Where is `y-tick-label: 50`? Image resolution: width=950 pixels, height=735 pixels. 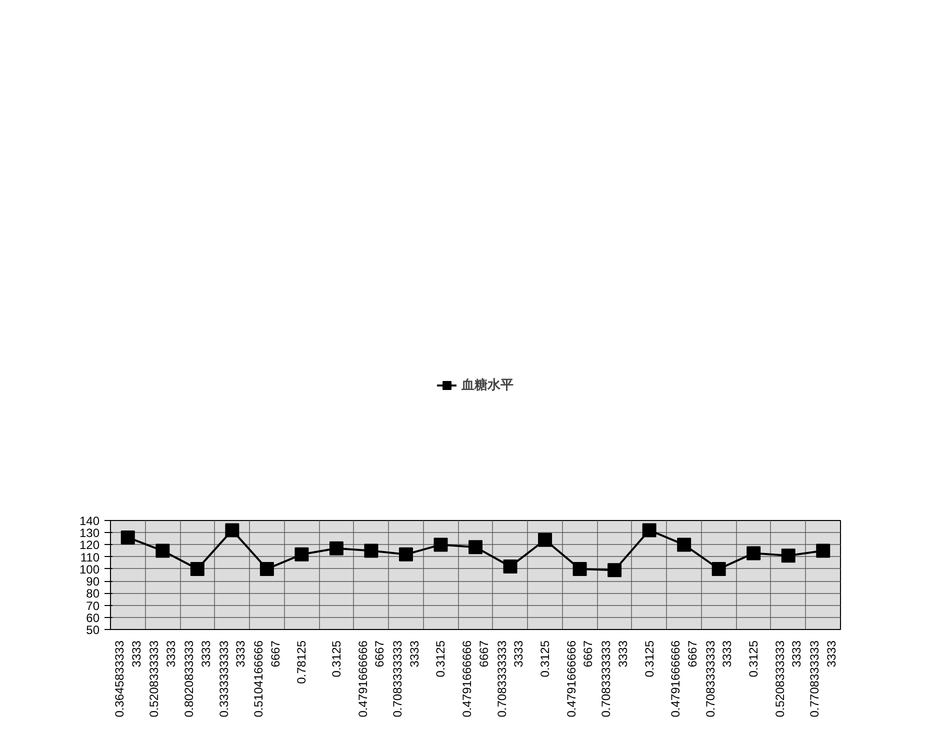 y-tick-label: 50 is located at coordinates (93, 630).